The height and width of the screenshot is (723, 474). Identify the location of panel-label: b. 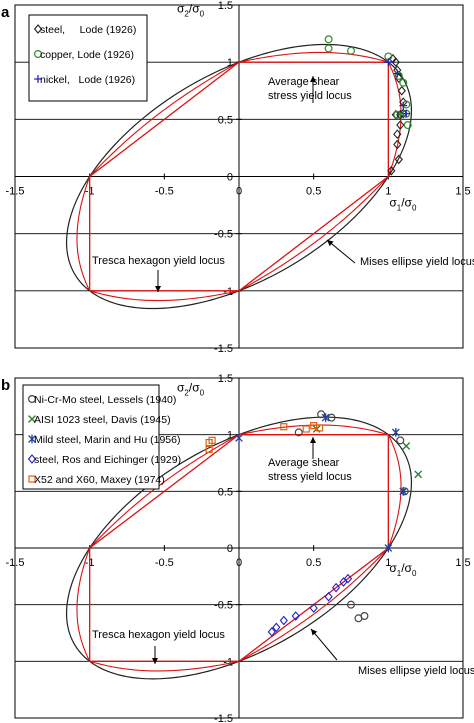
(5, 385).